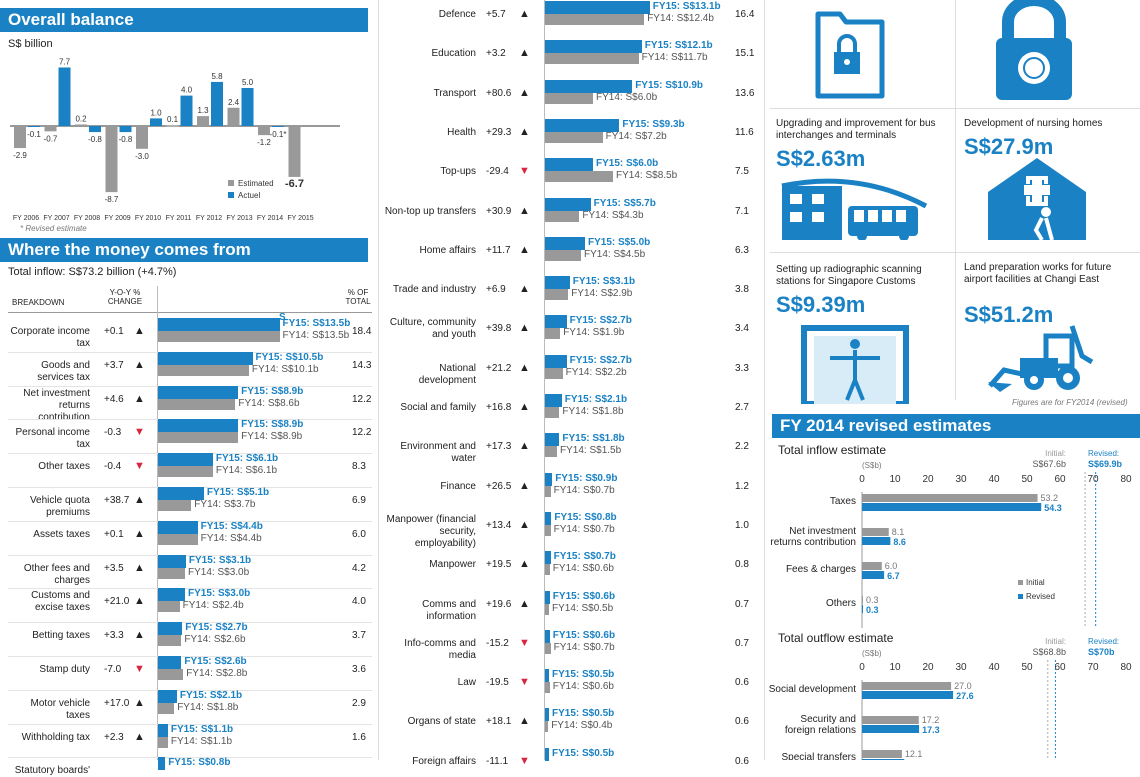  What do you see at coordinates (56, 405) in the screenshot?
I see `row-name: Net investment returns contribution` at bounding box center [56, 405].